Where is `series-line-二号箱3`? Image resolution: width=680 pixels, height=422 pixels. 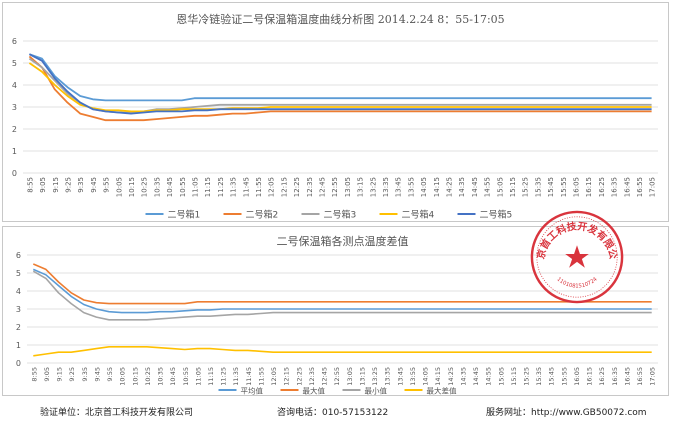
series-line-二号箱3 is located at coordinates (340, 85).